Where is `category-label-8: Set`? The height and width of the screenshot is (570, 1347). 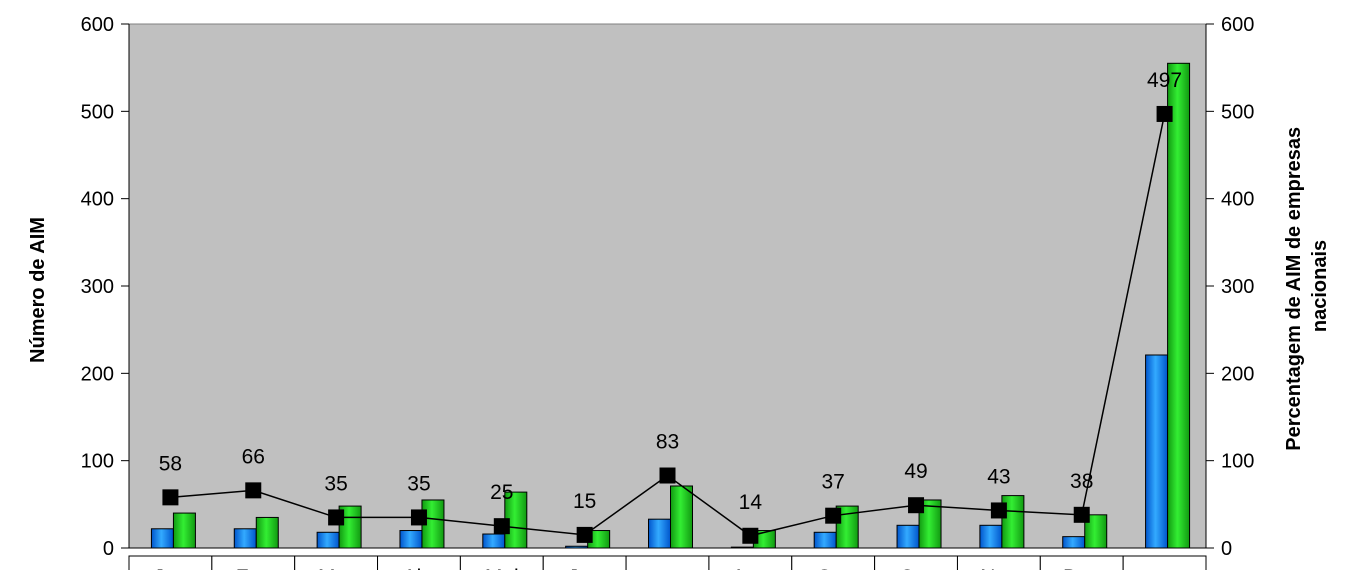
category-label-8: Set is located at coordinates (833, 568).